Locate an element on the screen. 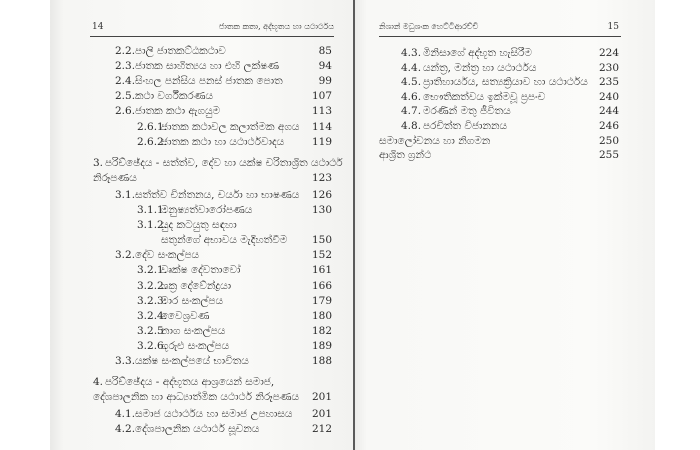  entry-page-number: 189 is located at coordinates (321, 345).